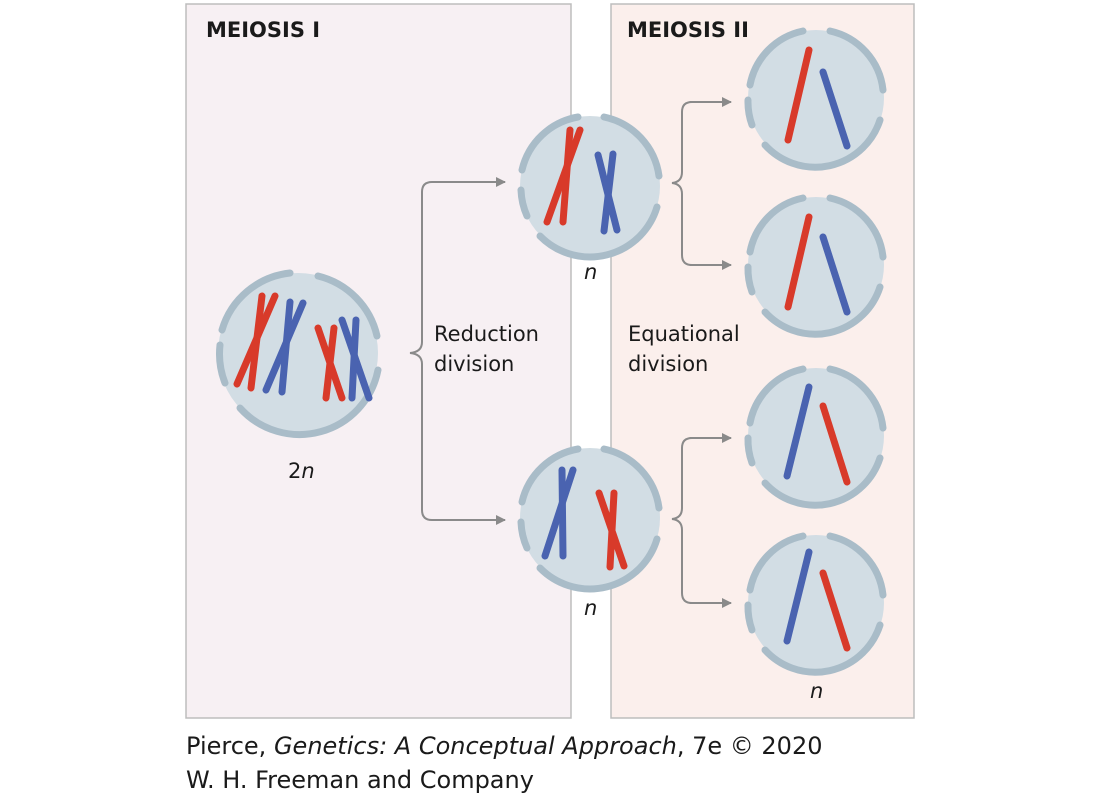 The image size is (1100, 802). Describe the element at coordinates (475, 746) in the screenshot. I see `credit-book-title: Genetics: A Conceptual Approach` at that location.